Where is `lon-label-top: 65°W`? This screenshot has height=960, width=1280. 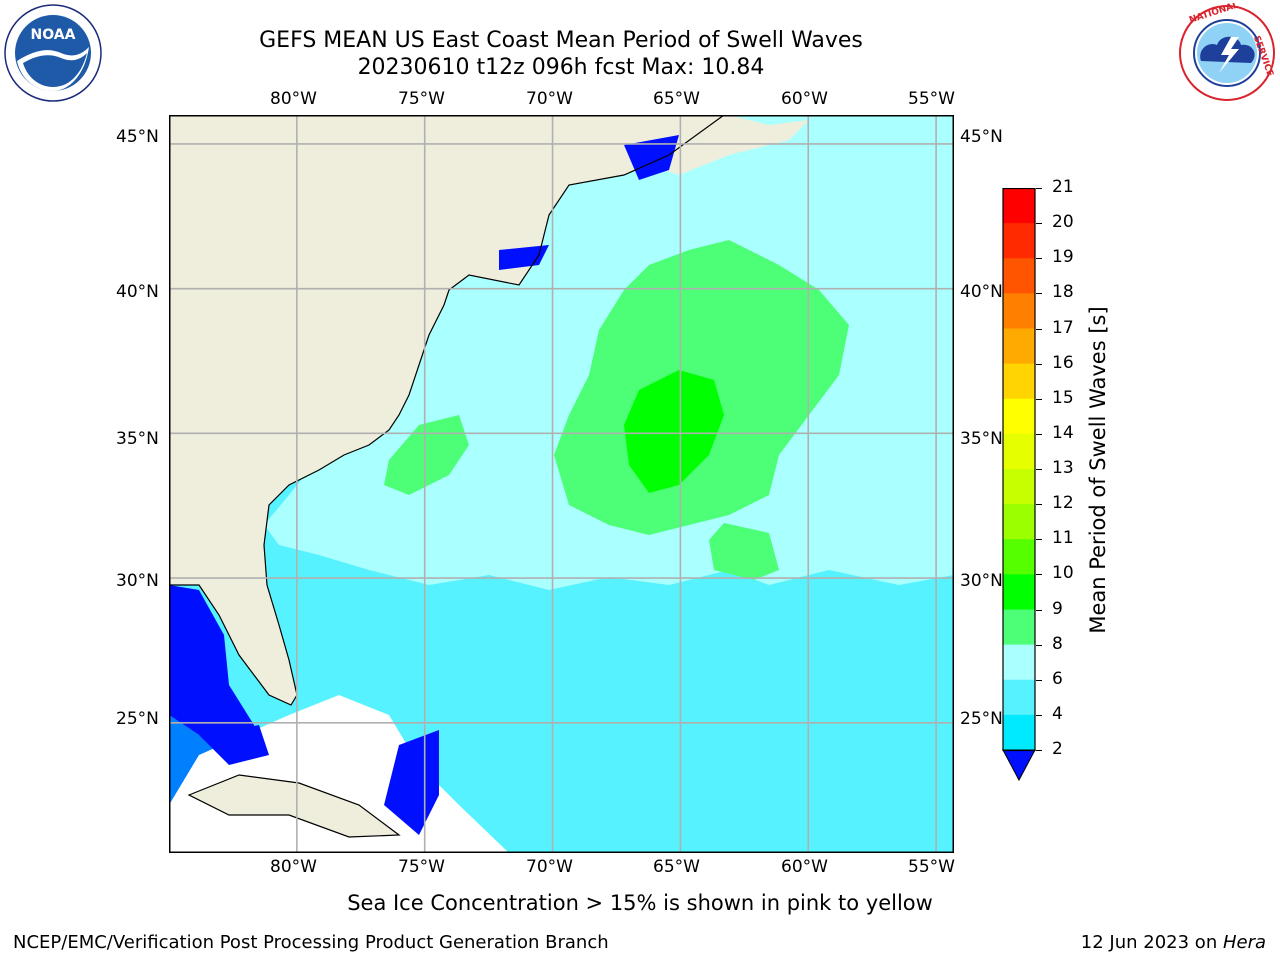
lon-label-top: 65°W is located at coordinates (676, 99).